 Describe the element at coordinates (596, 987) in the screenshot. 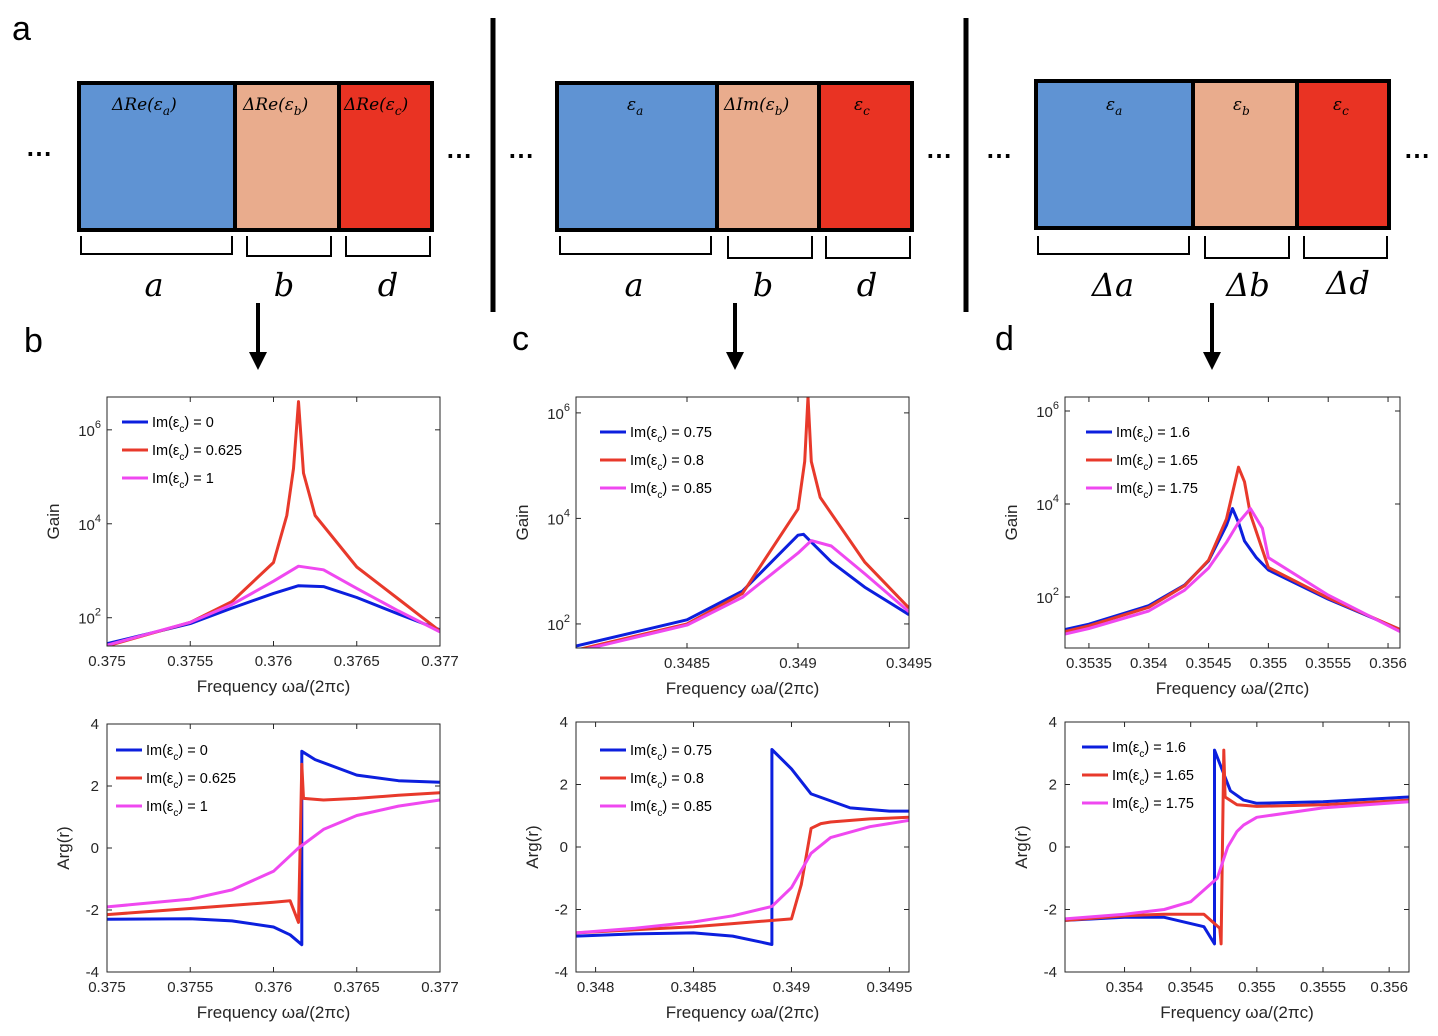

I see `x-tick-label: 0.348` at that location.